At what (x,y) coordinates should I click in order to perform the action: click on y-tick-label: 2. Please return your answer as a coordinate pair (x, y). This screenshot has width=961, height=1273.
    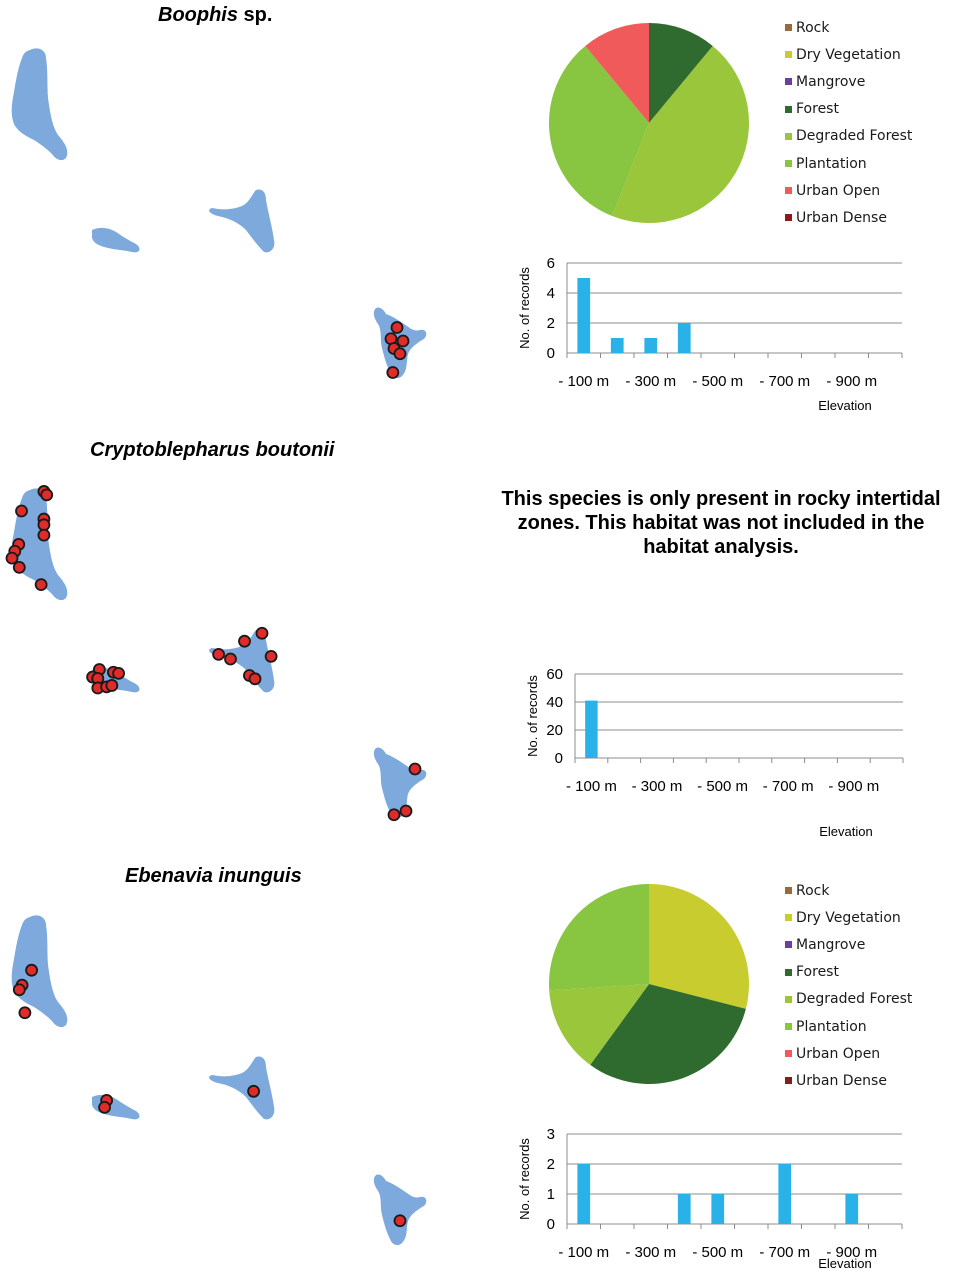
    Looking at the image, I should click on (551, 323).